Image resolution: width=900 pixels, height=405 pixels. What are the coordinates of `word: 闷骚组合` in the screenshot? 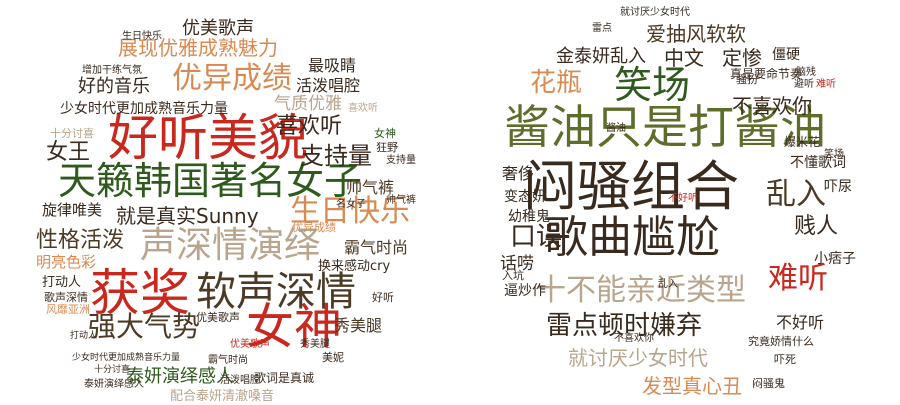 It's located at (631, 186).